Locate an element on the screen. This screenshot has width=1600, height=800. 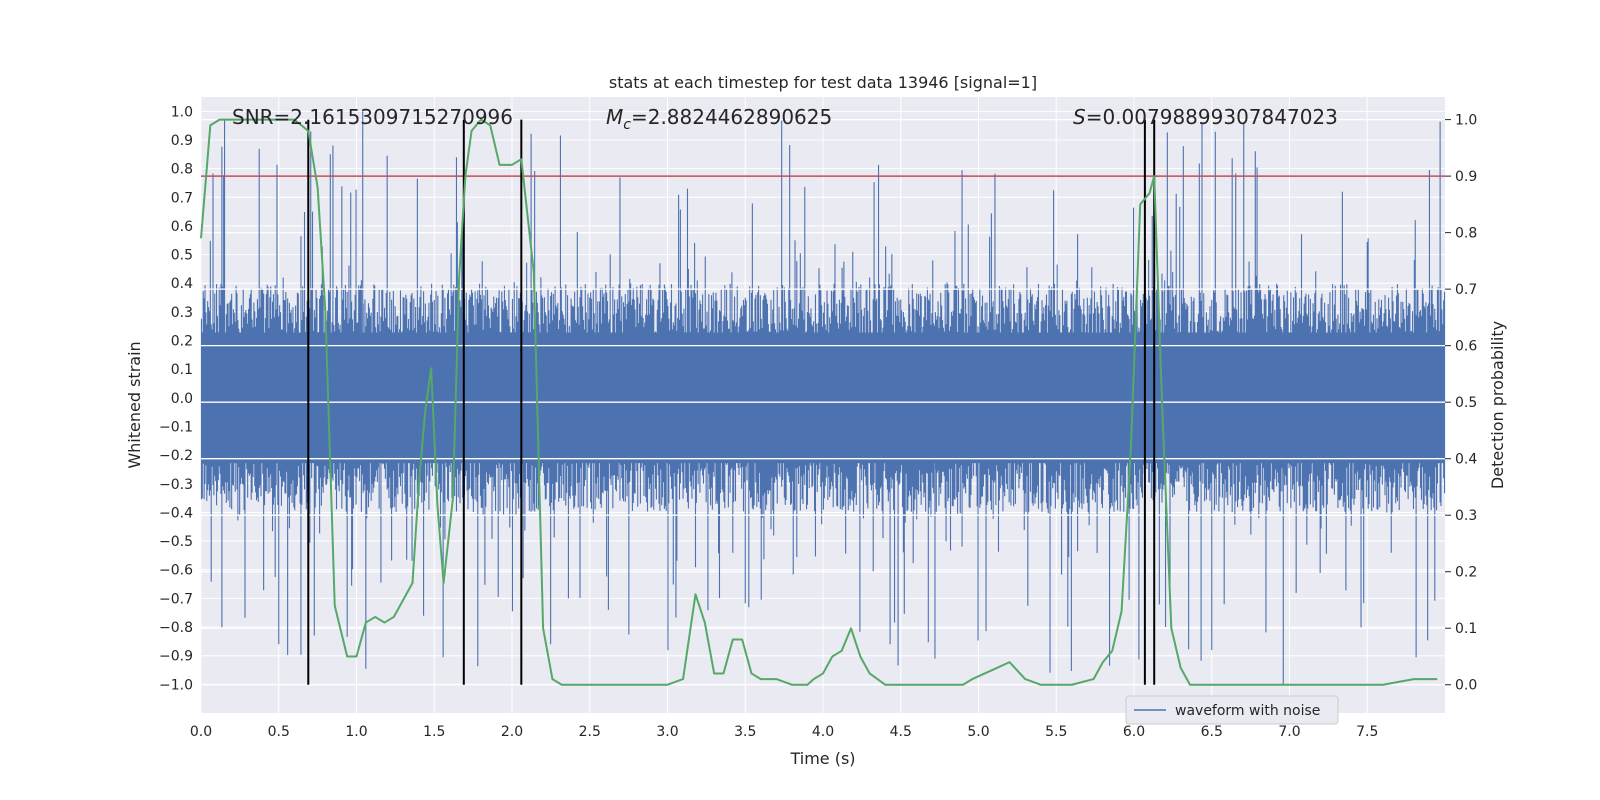
y-tick-label-left: 0.3 is located at coordinates (182, 313).